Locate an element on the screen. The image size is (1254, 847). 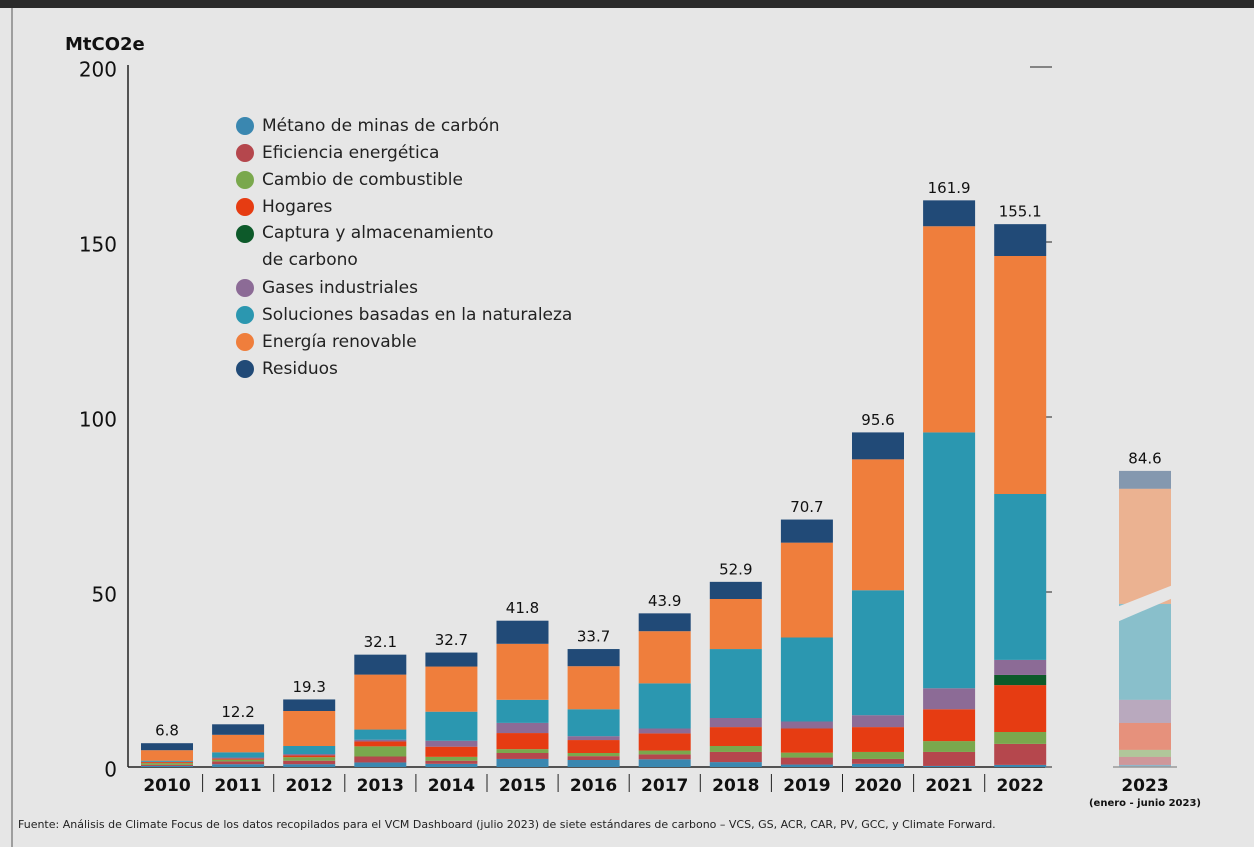
total-label: 33.7 is located at coordinates (593, 637).